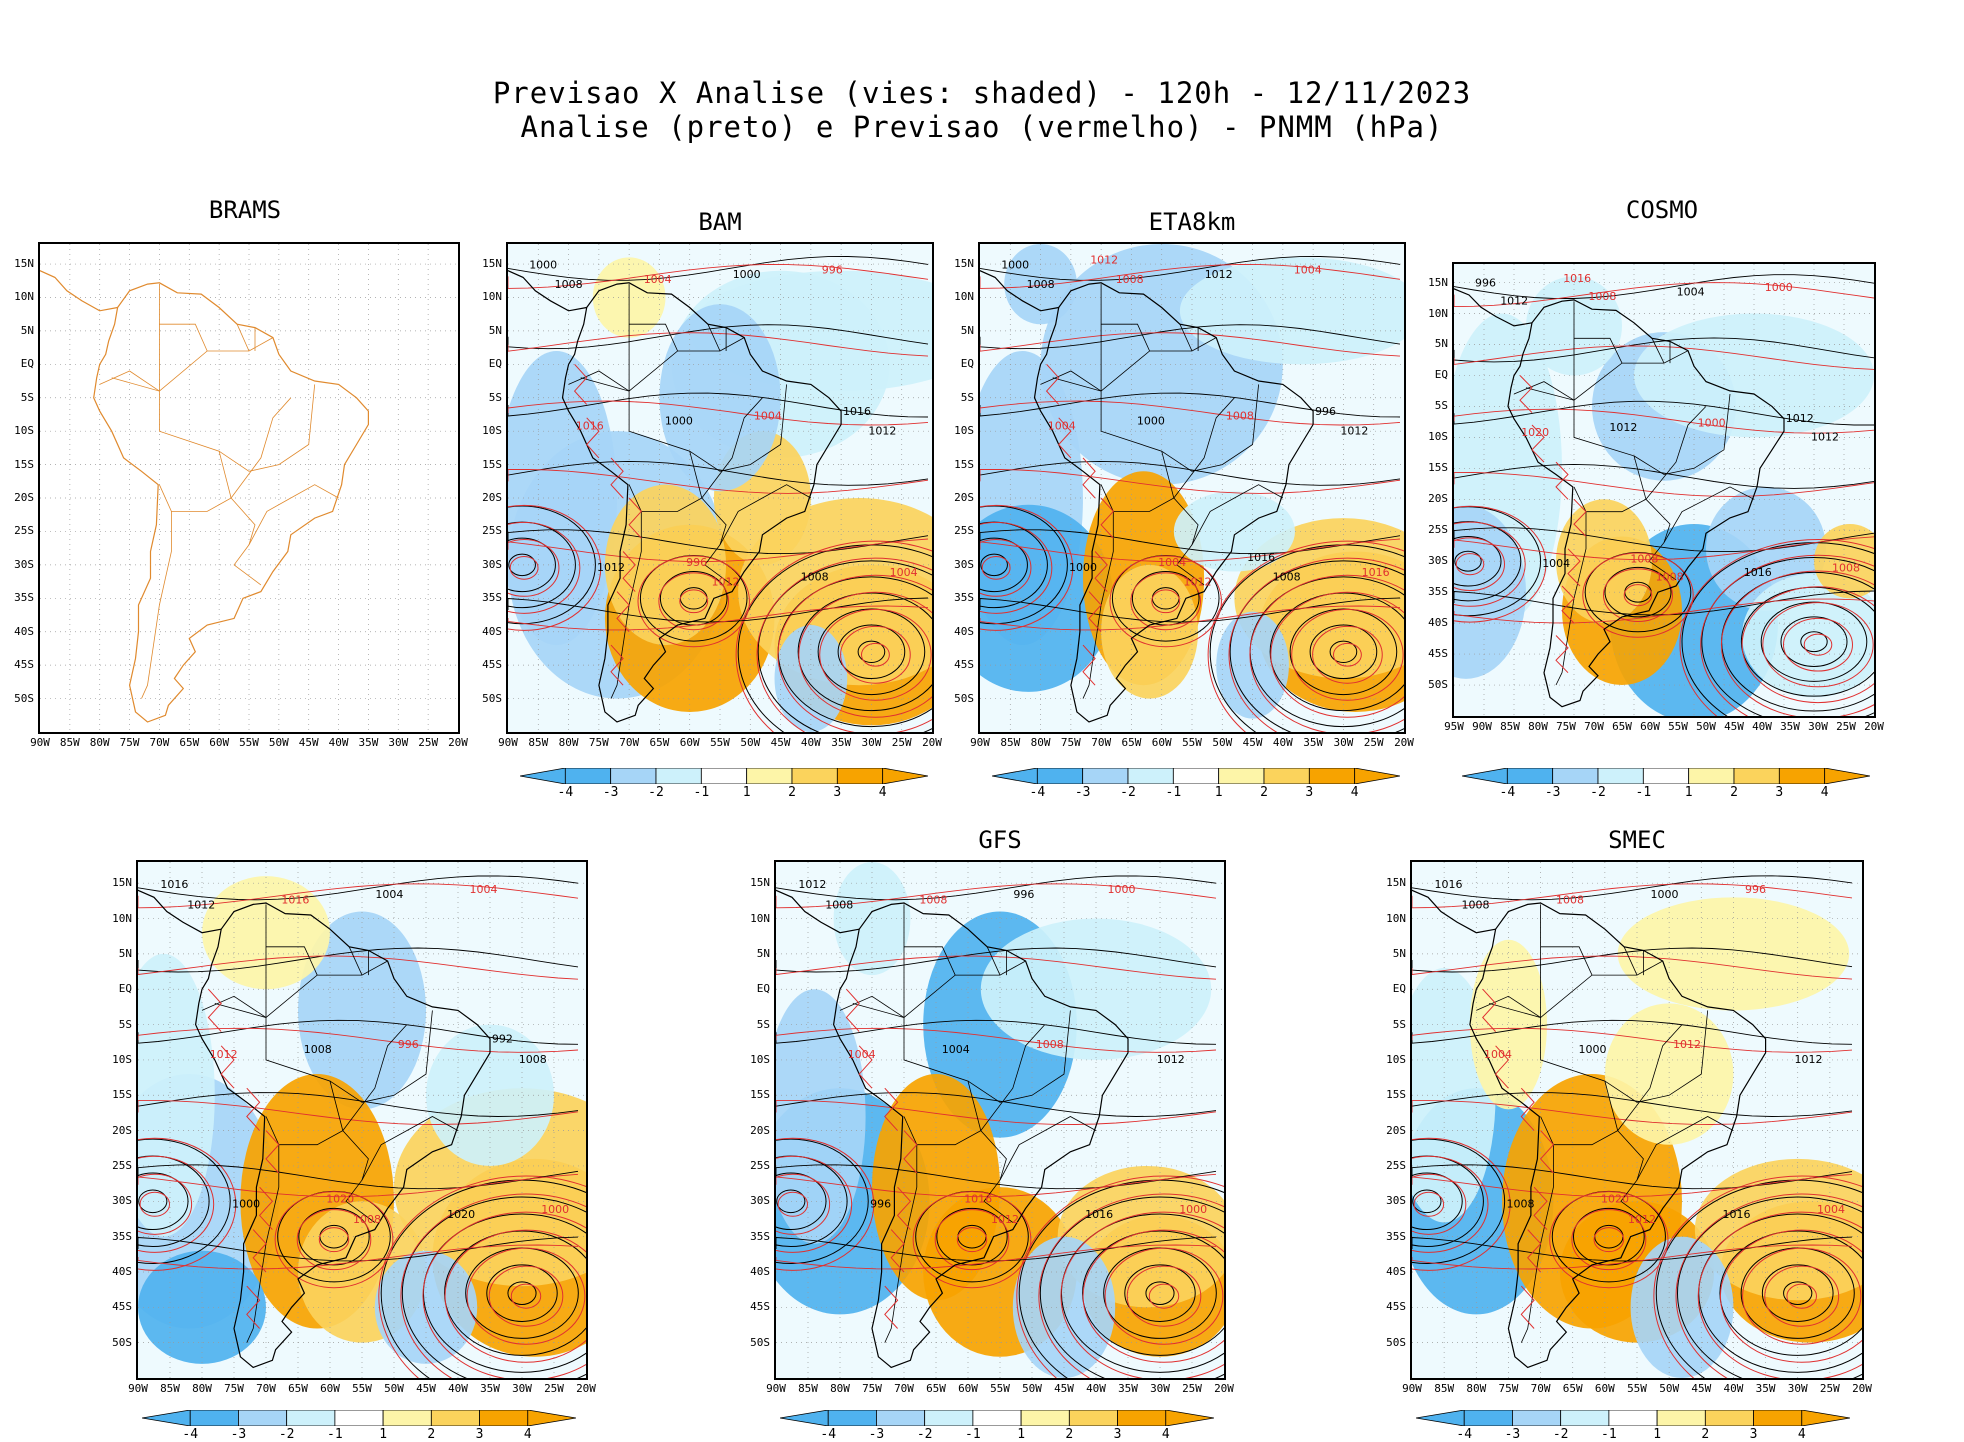 The image size is (1964, 1442). I want to click on lat-tick-label: 30S, so click(24, 564).